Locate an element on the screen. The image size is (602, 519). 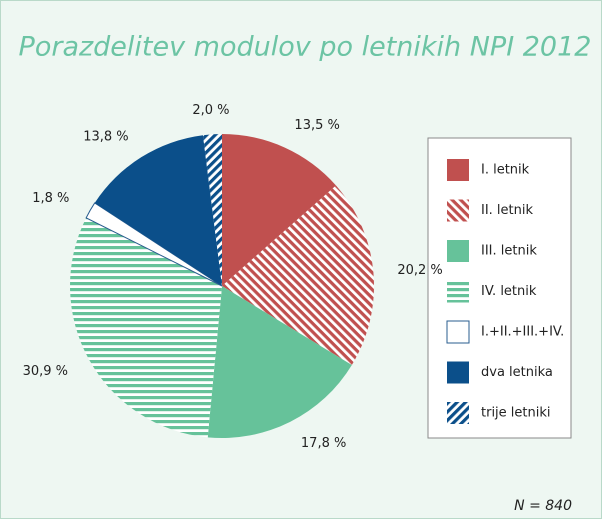
legend-label: trije letniki is located at coordinates (516, 413).